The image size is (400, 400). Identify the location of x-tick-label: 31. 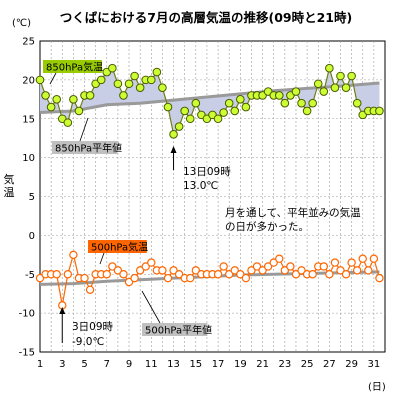
(374, 364).